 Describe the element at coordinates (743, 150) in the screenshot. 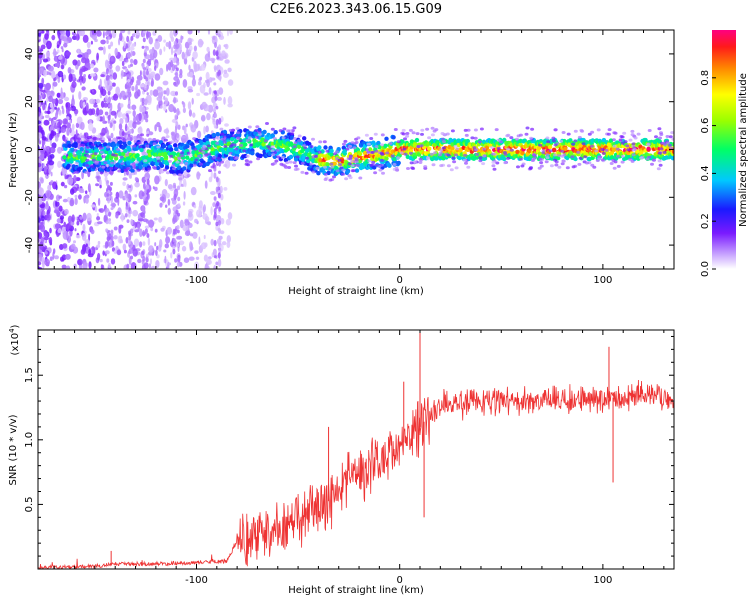

I see `colorbar-label: Normalized spectral amplitude` at that location.